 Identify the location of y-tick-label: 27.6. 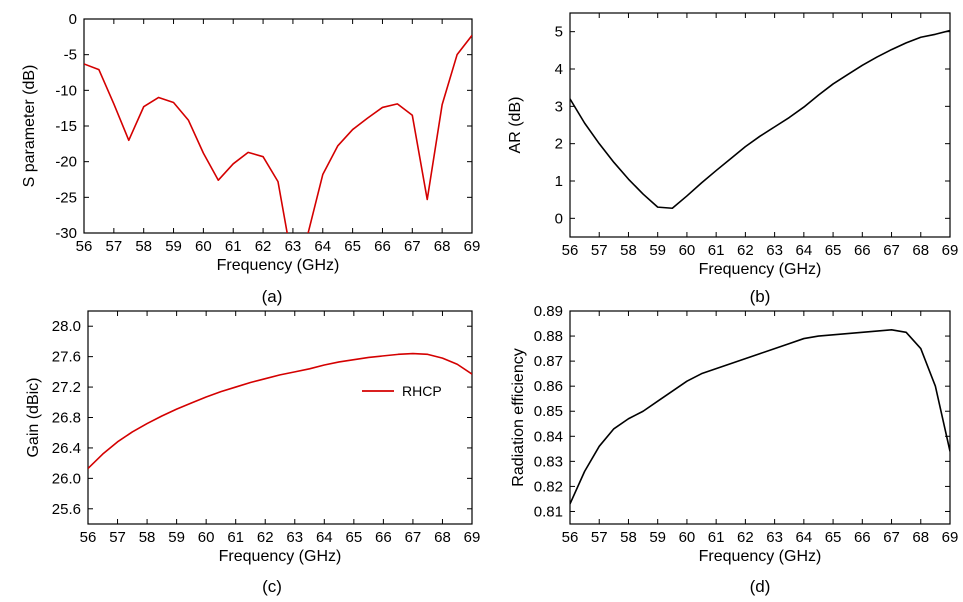
(66, 357).